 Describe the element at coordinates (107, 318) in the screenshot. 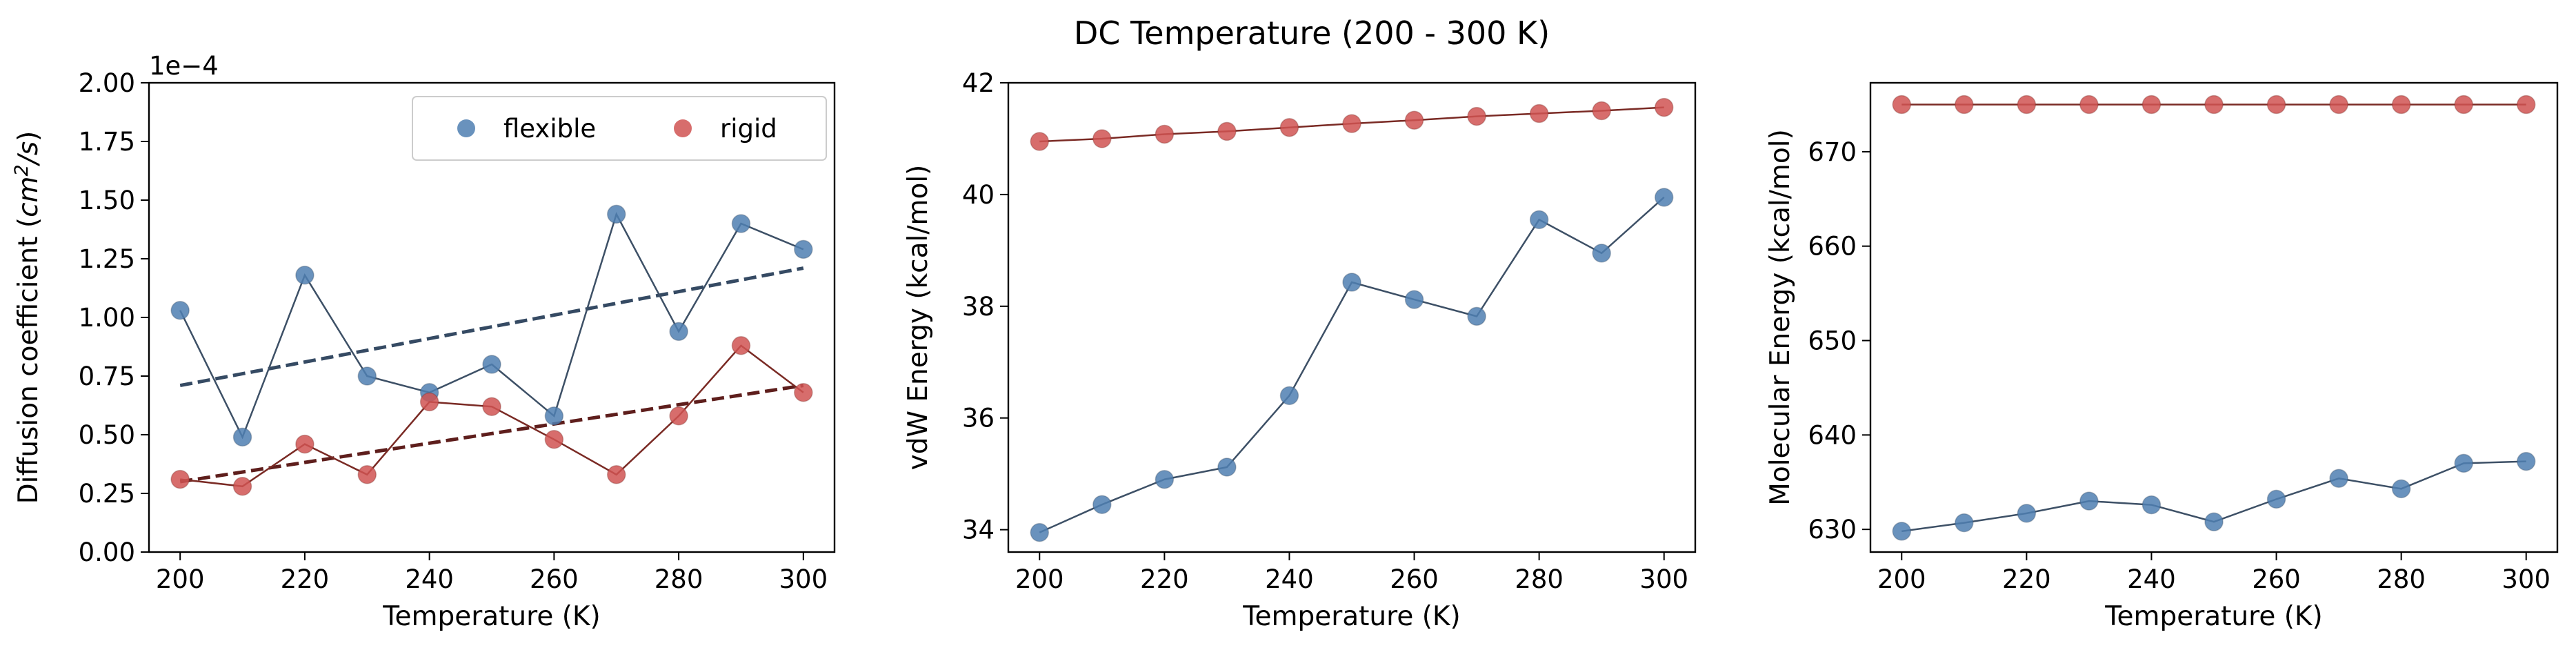

I see `y-tick-label: 1.00` at that location.